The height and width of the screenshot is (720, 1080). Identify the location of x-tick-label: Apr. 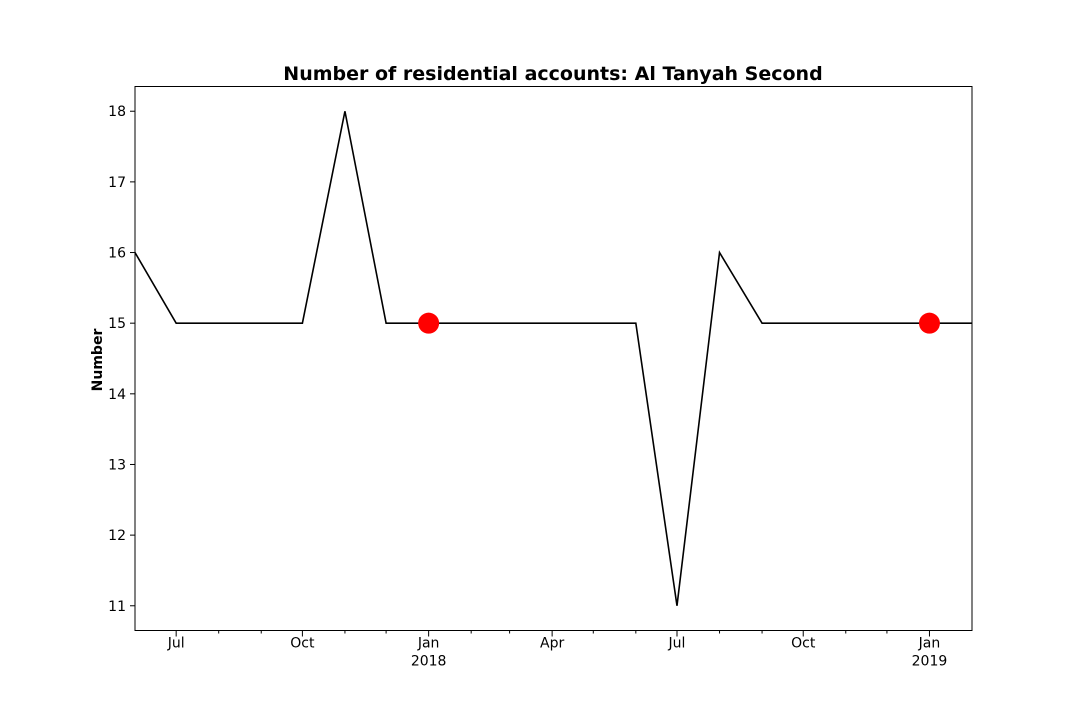
(552, 644).